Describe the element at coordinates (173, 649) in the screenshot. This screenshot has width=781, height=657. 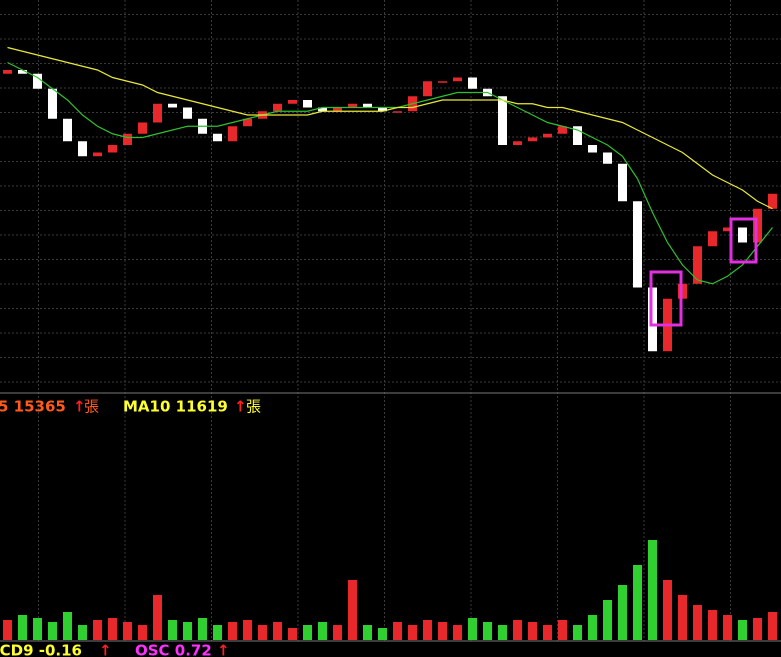
I see `indicator-label: OSC 0.72` at that location.